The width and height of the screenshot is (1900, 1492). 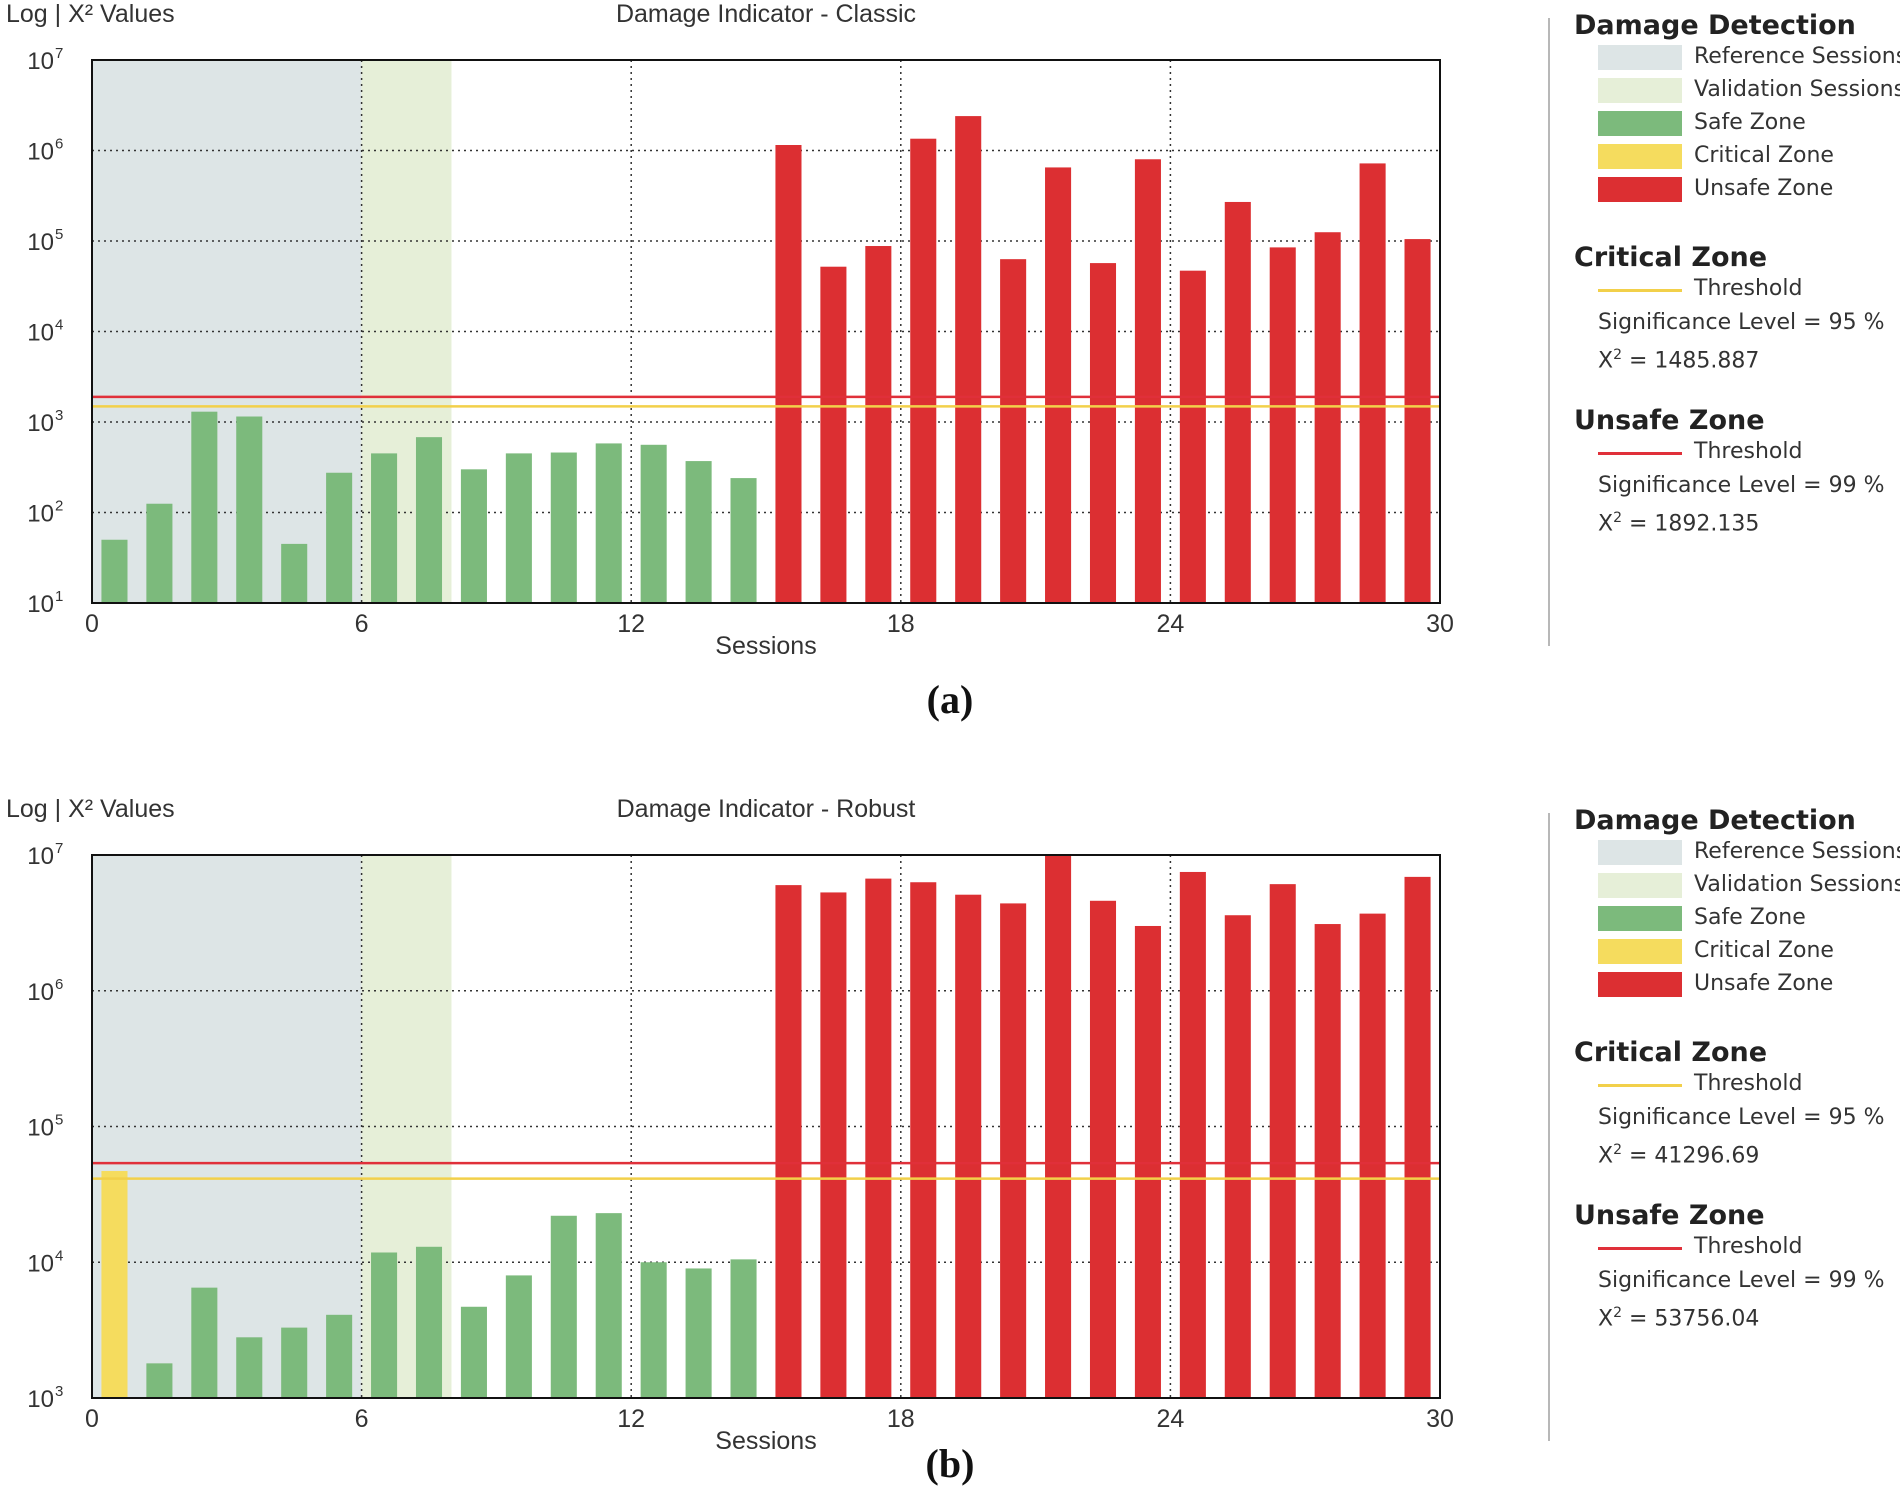 I want to click on chi-value: = 41296.69, so click(x=1691, y=1156).